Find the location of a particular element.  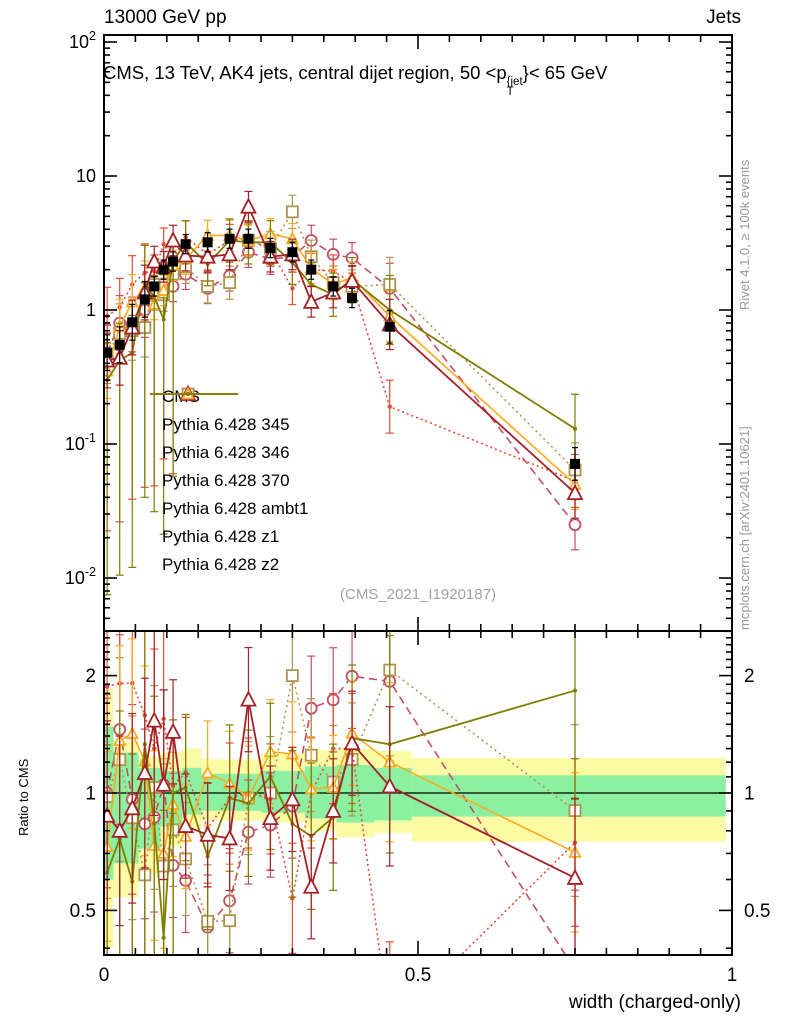

ratio-y-axis-label: Ratio to CMS is located at coordinates (23, 797).